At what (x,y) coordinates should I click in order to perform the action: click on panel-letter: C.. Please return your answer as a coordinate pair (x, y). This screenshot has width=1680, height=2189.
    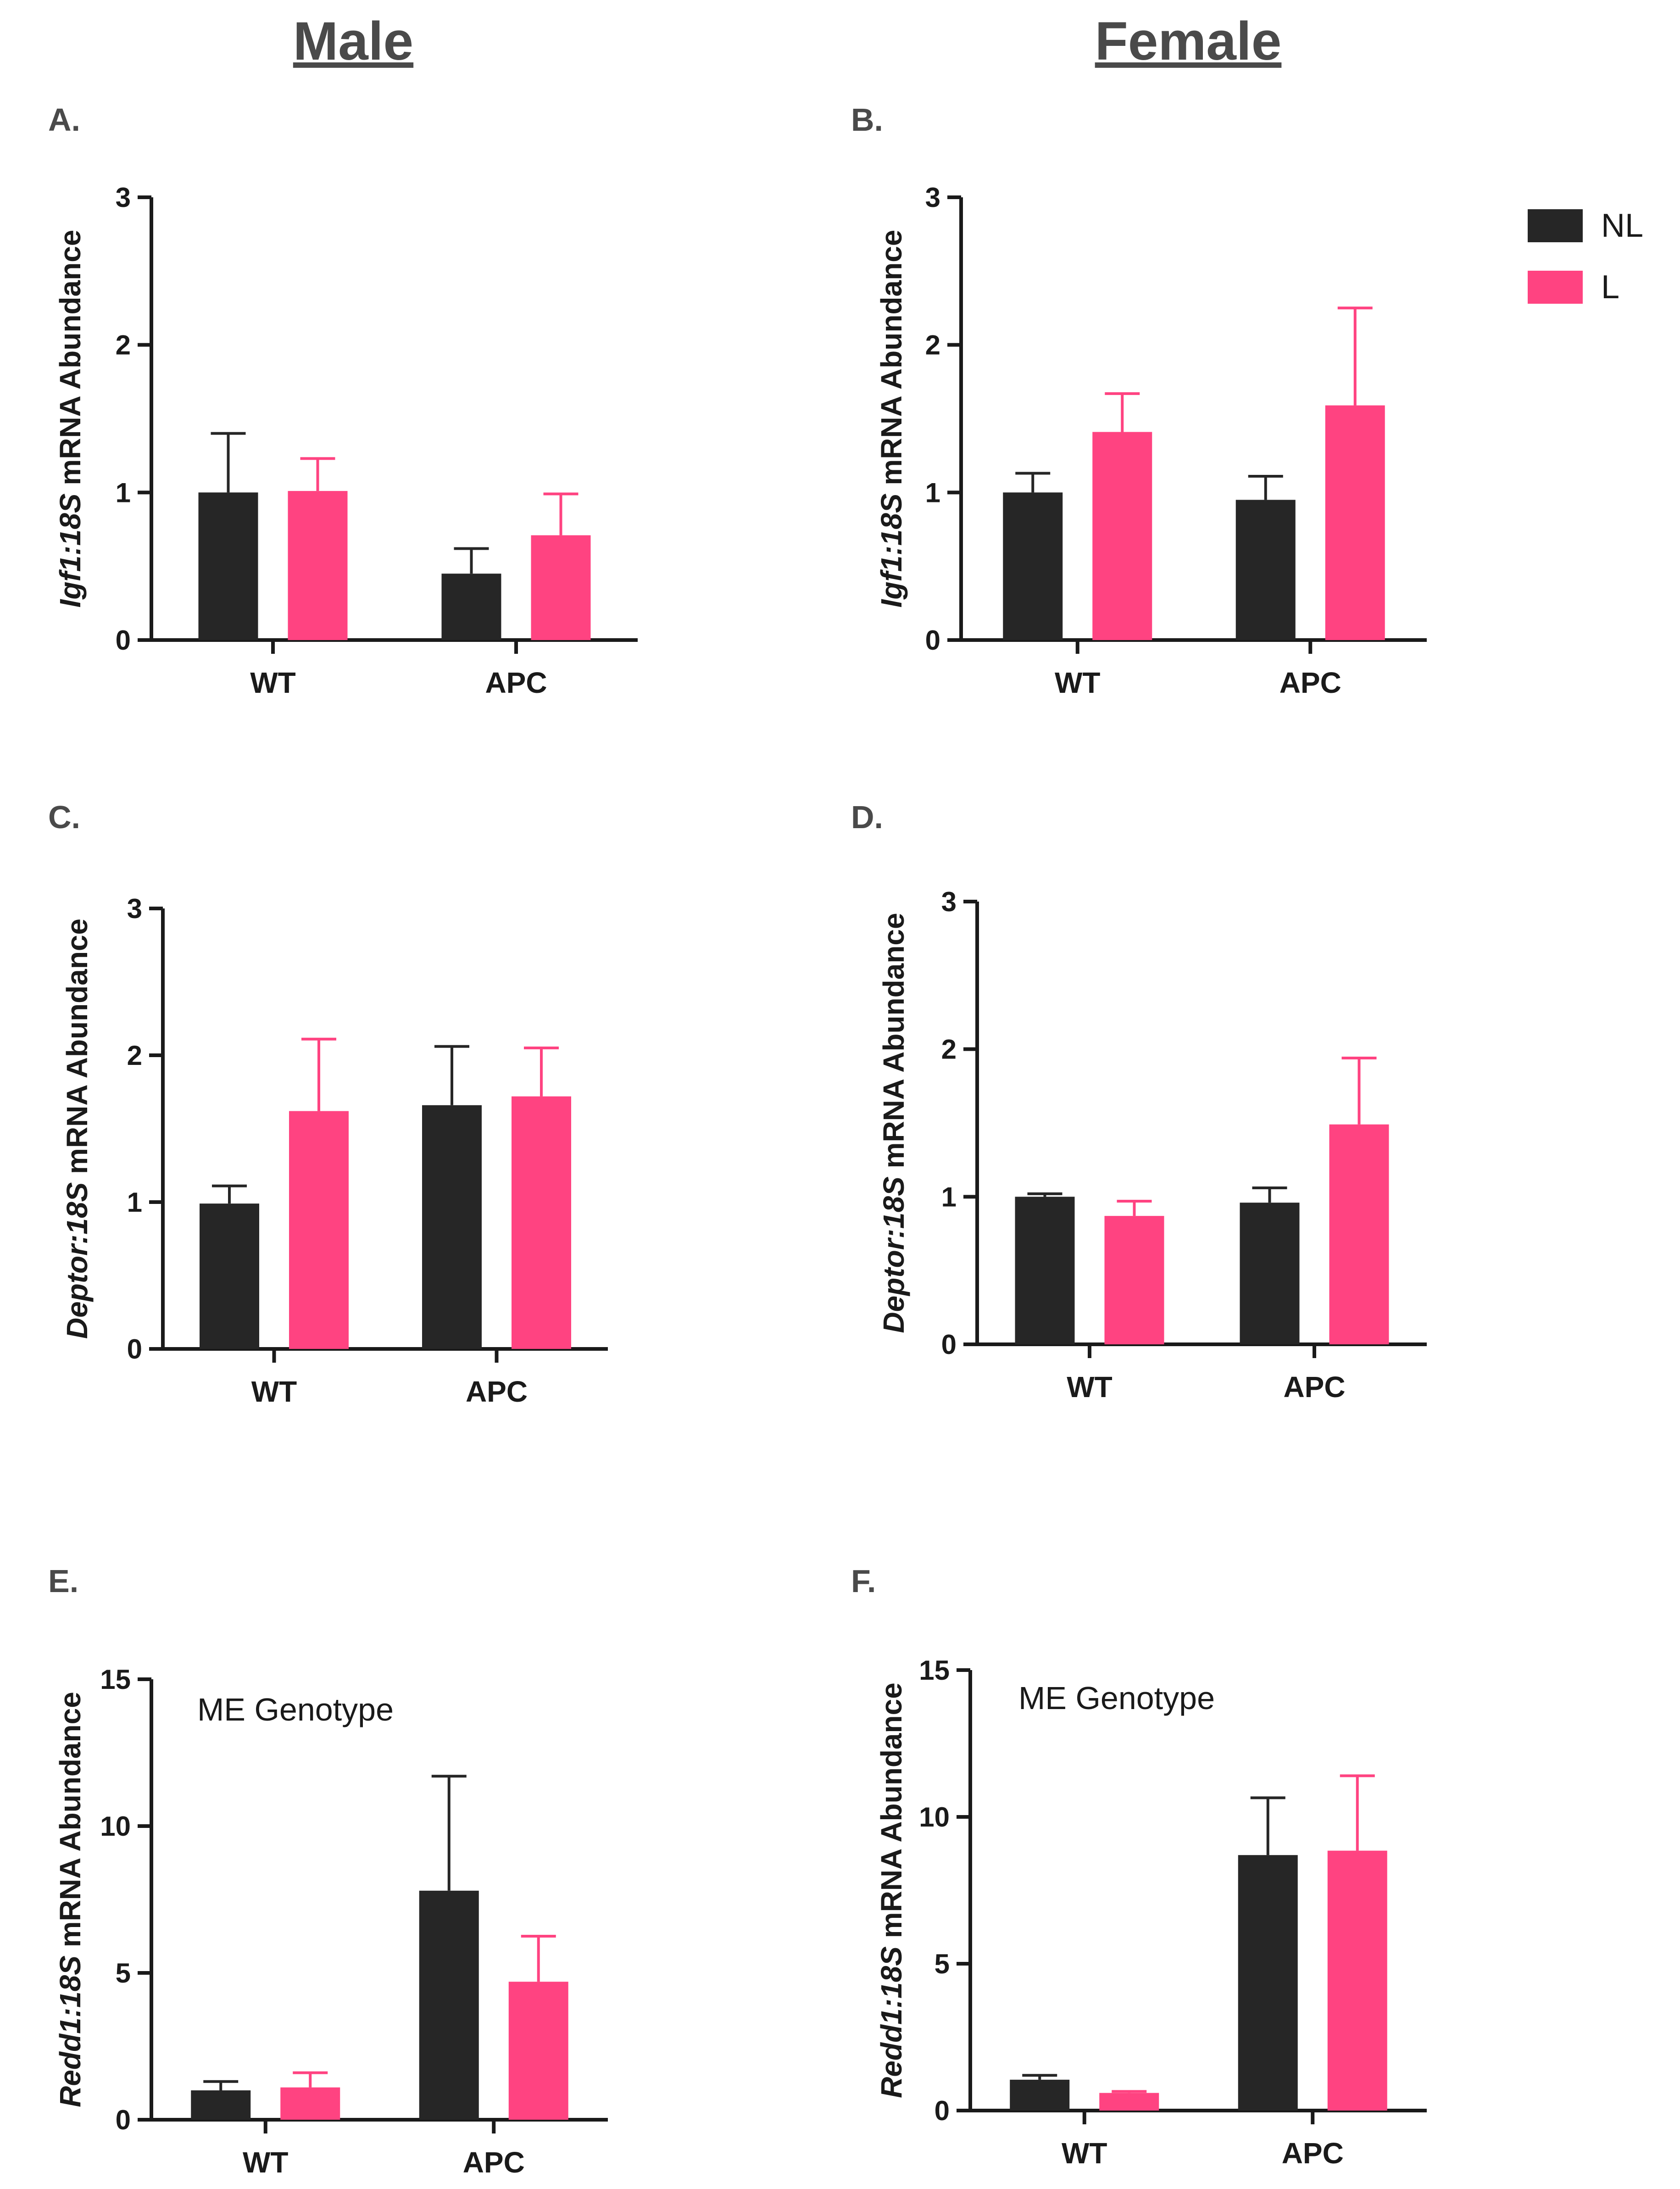
    Looking at the image, I should click on (64, 817).